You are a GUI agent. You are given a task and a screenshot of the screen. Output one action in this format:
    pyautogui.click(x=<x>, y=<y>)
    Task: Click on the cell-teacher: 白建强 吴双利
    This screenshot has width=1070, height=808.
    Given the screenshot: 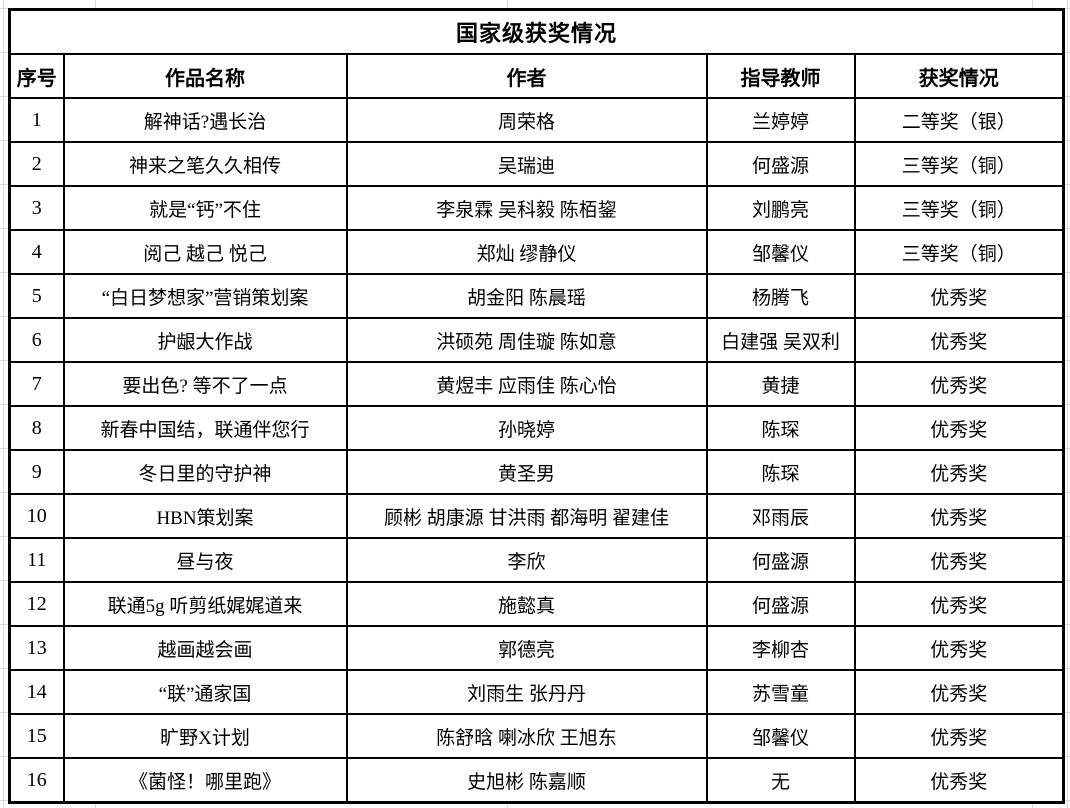 What is the action you would take?
    pyautogui.click(x=780, y=340)
    